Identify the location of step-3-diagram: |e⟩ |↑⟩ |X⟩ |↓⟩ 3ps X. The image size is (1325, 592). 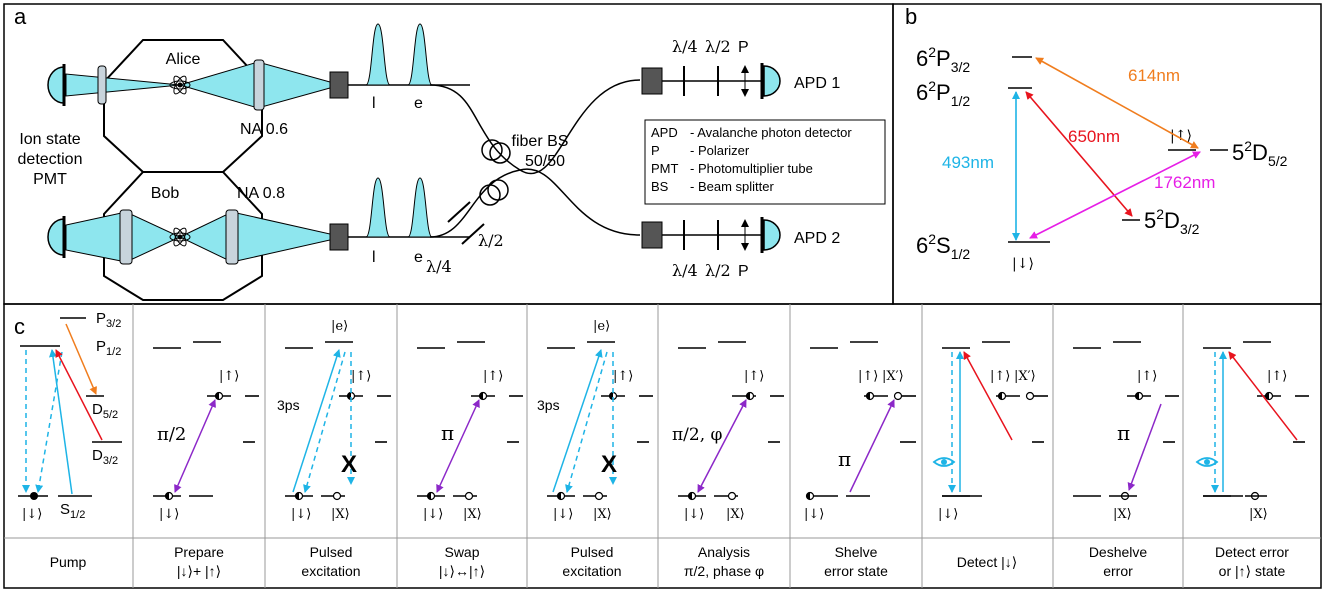
(334, 420).